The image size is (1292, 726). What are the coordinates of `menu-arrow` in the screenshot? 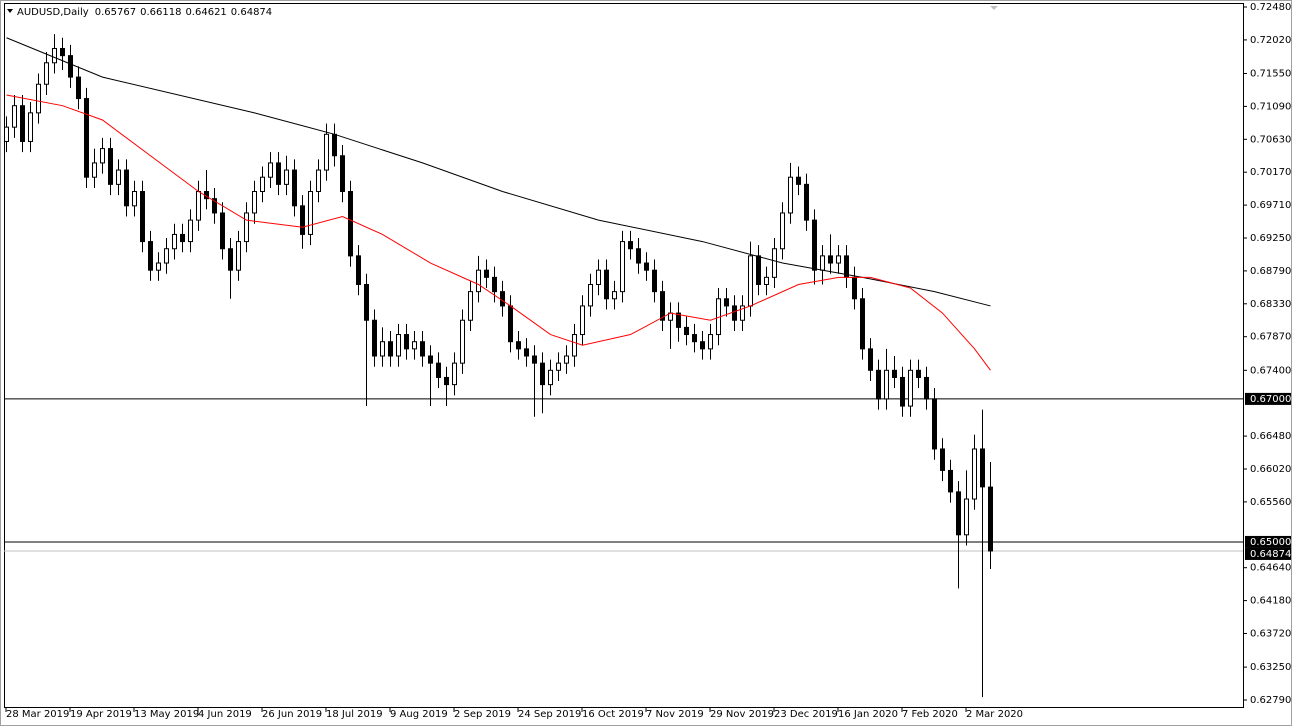 It's located at (10, 11).